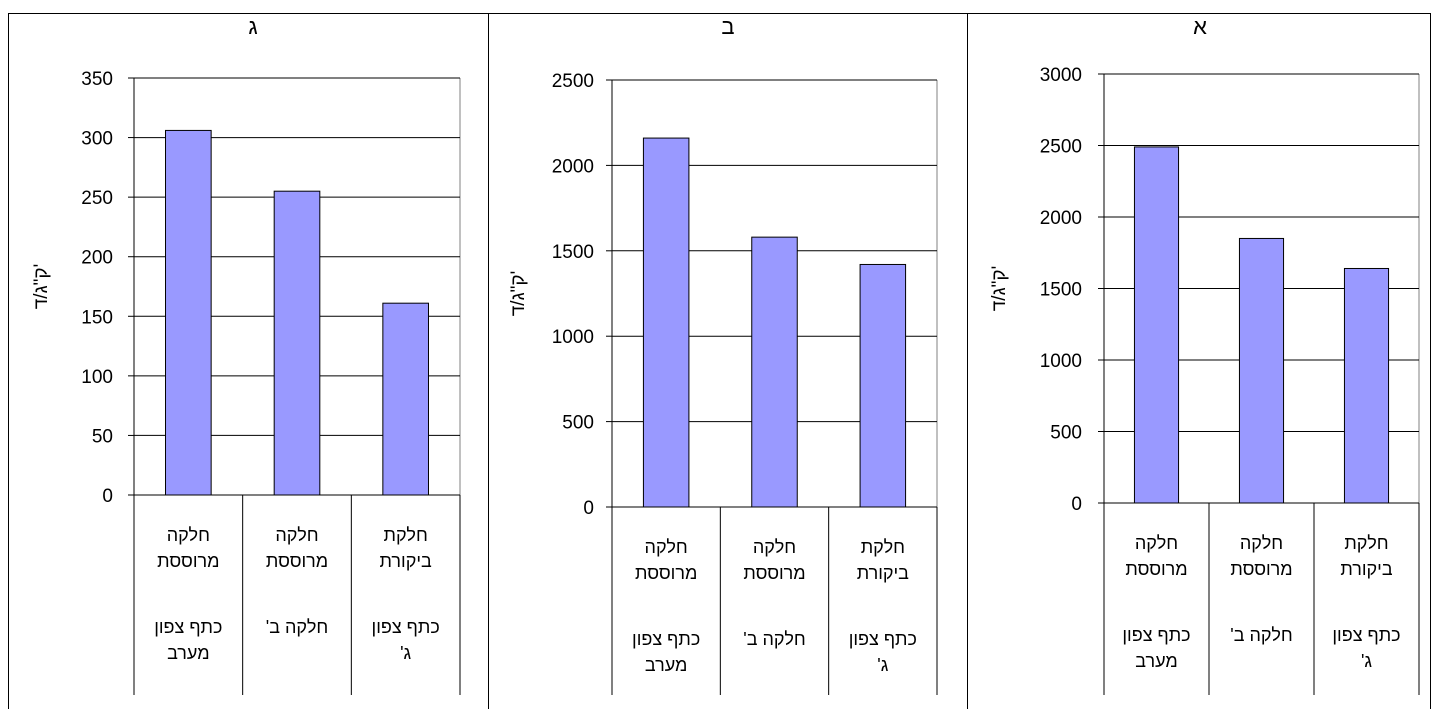 This screenshot has height=709, width=1438. Describe the element at coordinates (97, 317) in the screenshot. I see `y-tick-label: 150` at that location.